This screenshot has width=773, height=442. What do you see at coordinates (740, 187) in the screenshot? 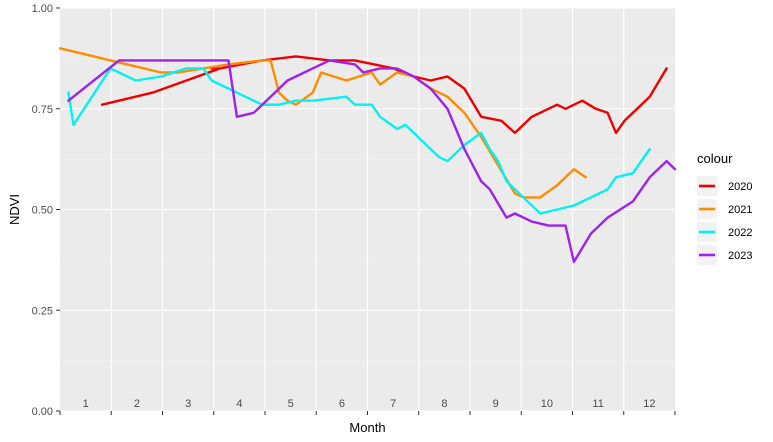
I see `legend-label-2020: 2020` at bounding box center [740, 187].